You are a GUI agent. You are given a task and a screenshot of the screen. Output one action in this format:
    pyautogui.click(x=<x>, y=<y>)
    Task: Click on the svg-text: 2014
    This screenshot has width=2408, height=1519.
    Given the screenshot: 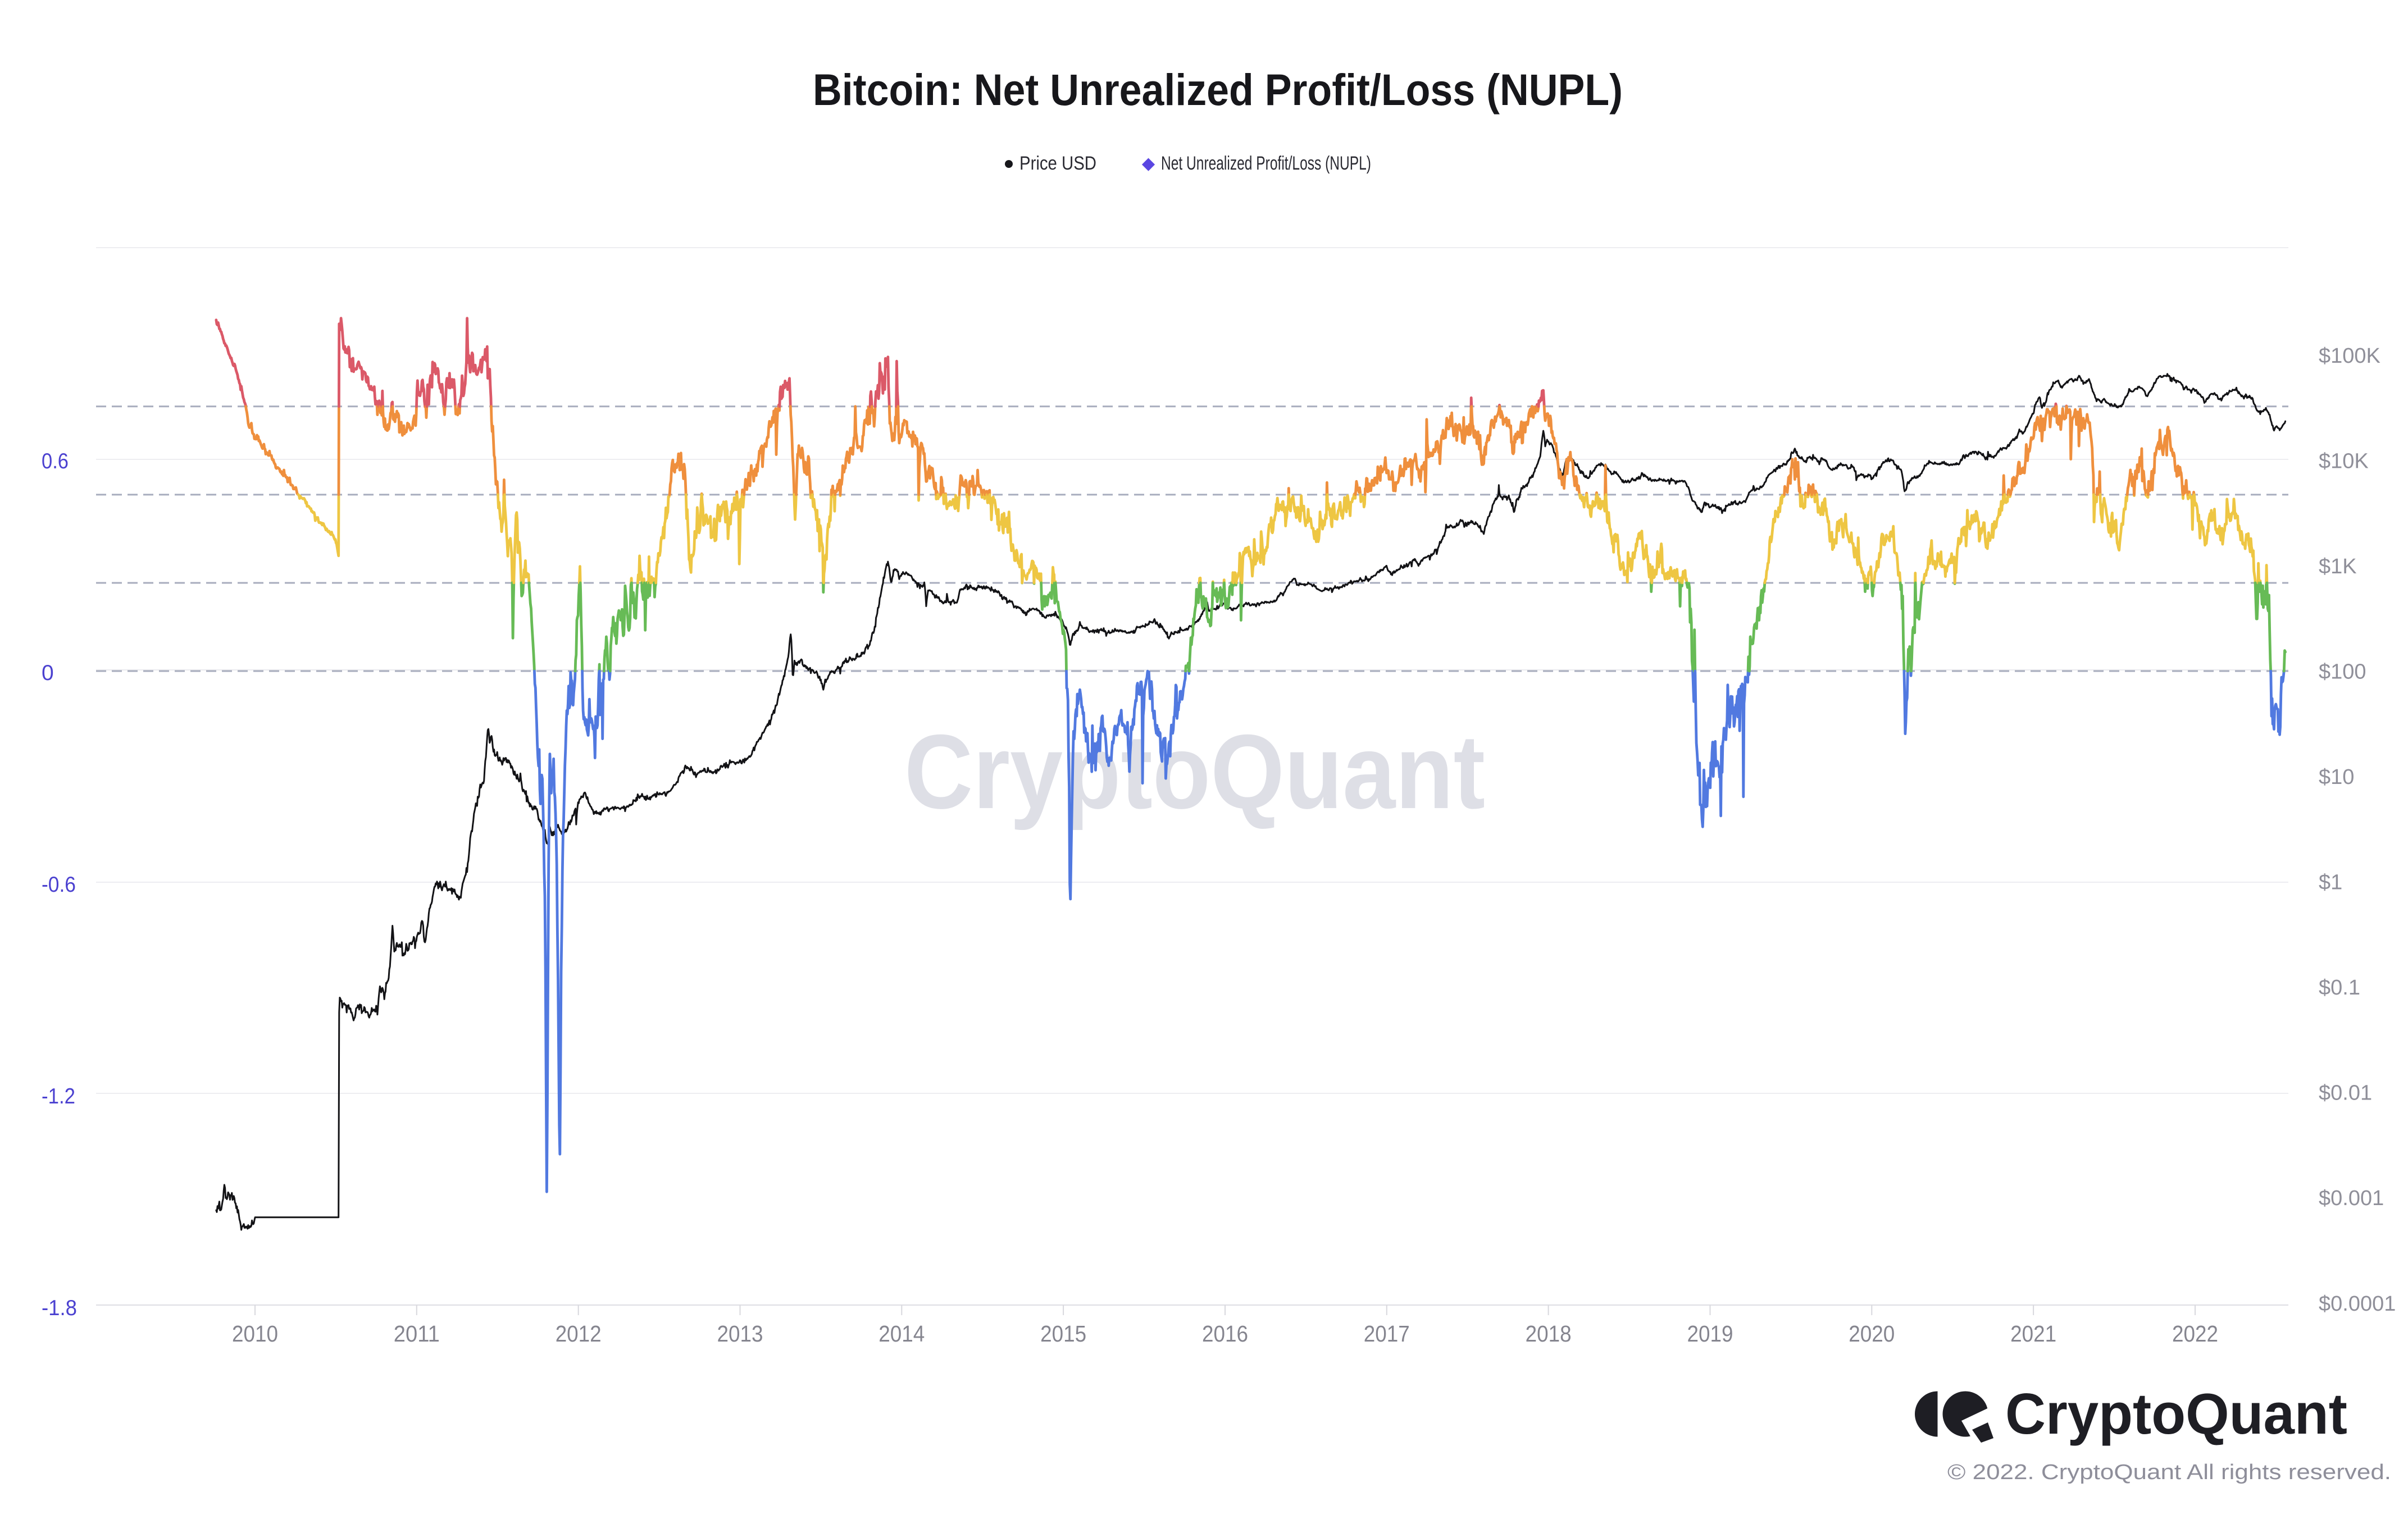 What is the action you would take?
    pyautogui.click(x=901, y=1334)
    